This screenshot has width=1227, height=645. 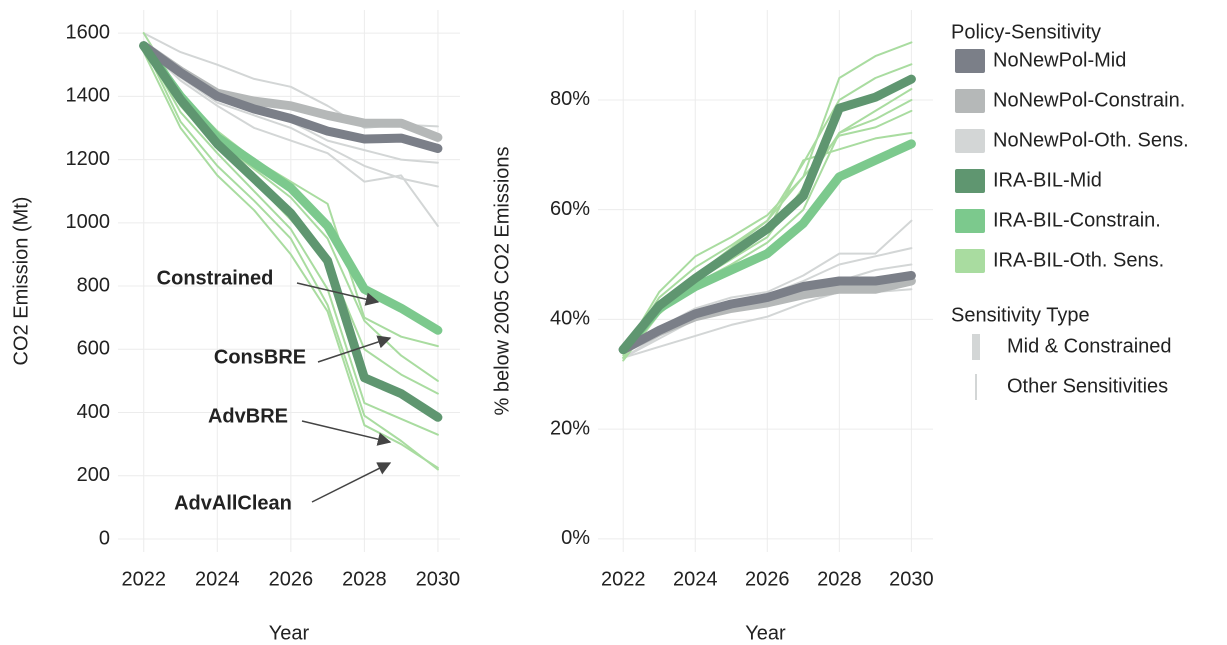 What do you see at coordinates (93, 412) in the screenshot?
I see `y-tick-label: 400` at bounding box center [93, 412].